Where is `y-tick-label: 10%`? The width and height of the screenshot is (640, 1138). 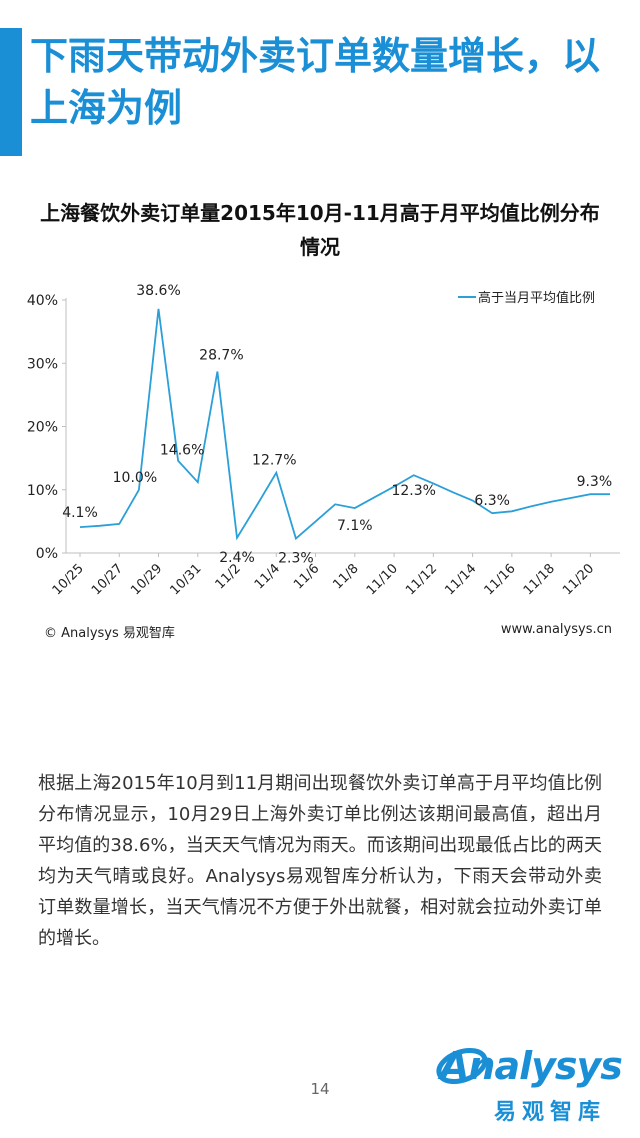
y-tick-label: 10% is located at coordinates (42, 491).